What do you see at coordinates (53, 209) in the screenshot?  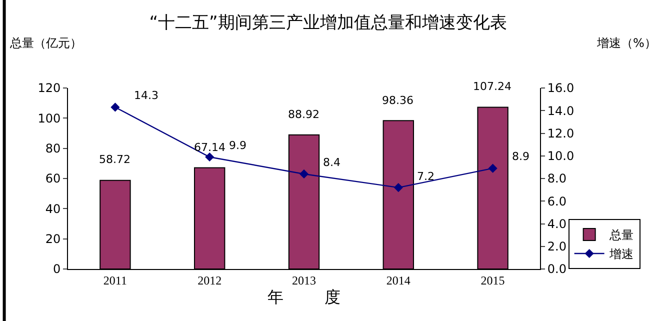 I see `y-tick-label: 40` at bounding box center [53, 209].